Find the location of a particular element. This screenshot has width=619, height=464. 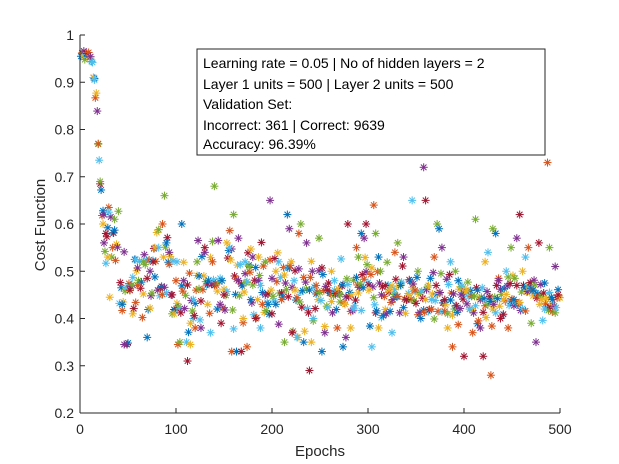

x-tick-label: 100 is located at coordinates (176, 429).